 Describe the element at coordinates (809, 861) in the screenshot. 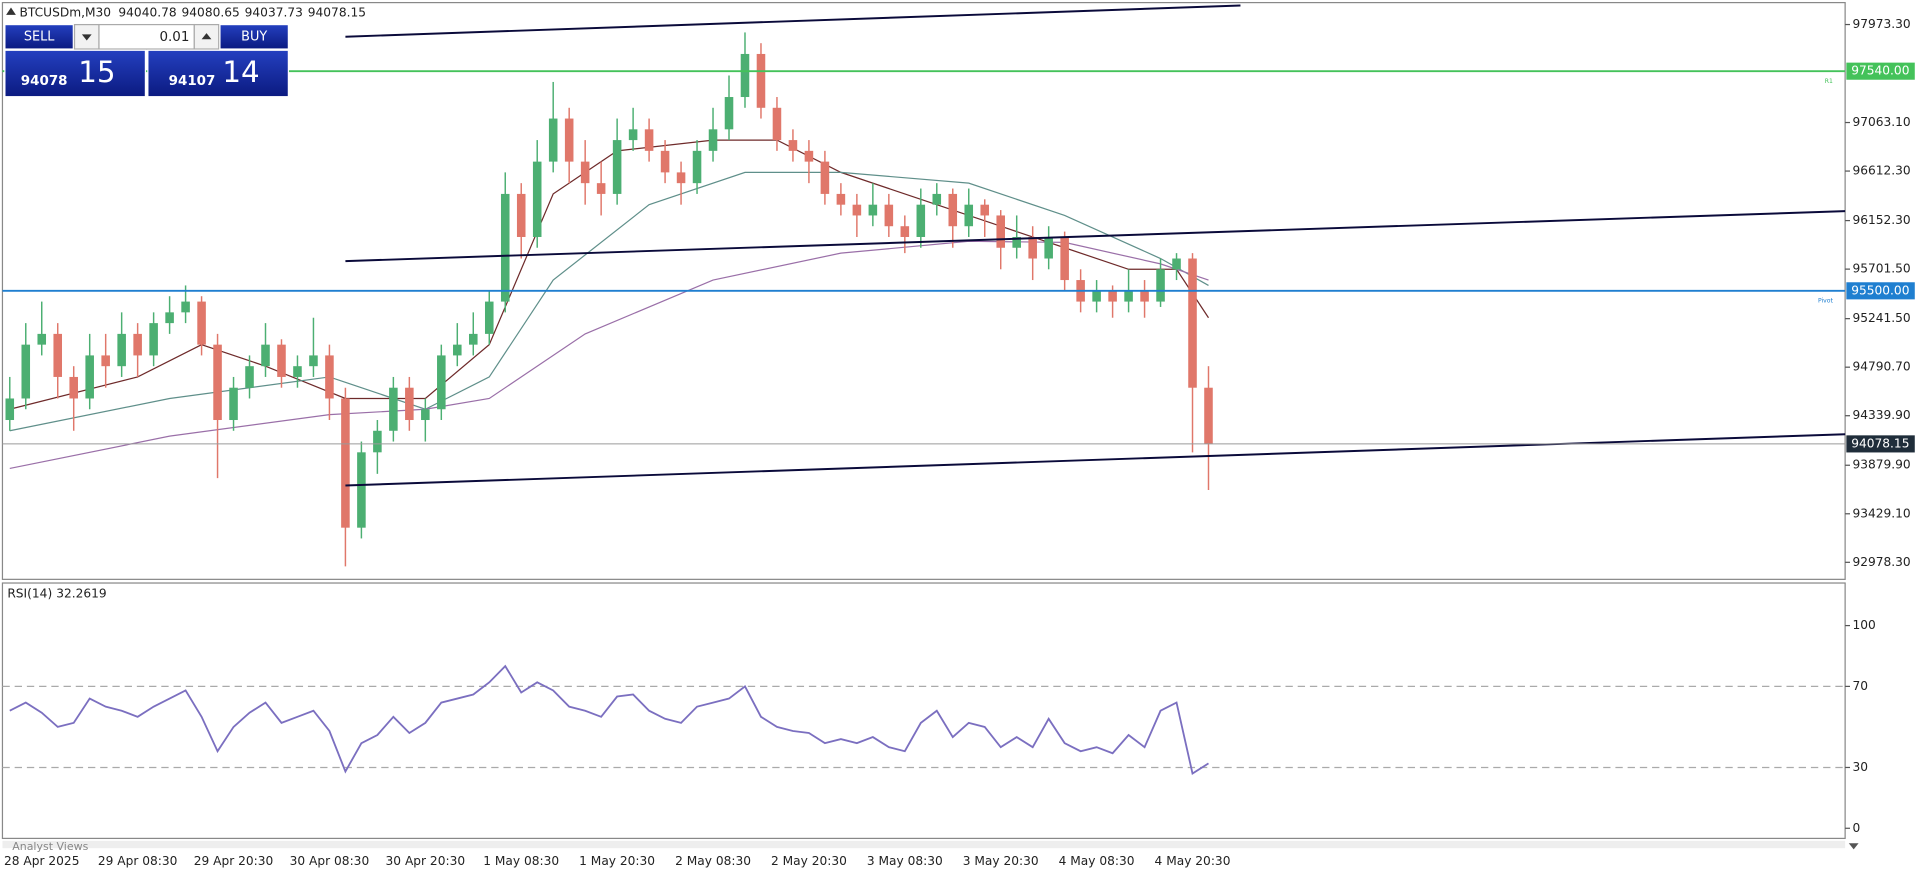

I see `x-tick-label: 2 May 20:30` at that location.